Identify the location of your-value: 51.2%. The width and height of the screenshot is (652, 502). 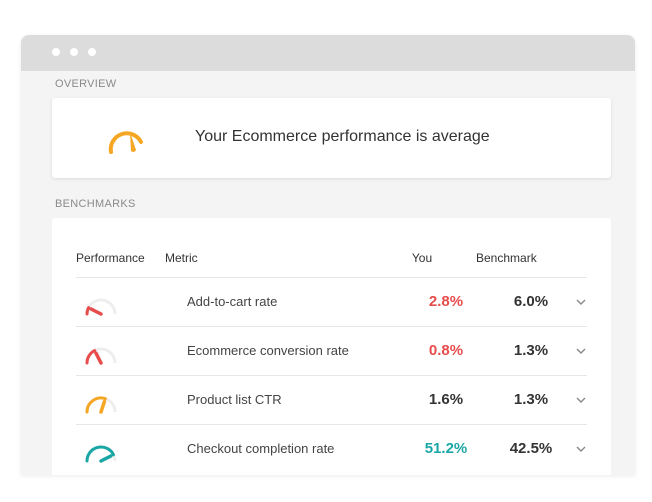
(446, 448).